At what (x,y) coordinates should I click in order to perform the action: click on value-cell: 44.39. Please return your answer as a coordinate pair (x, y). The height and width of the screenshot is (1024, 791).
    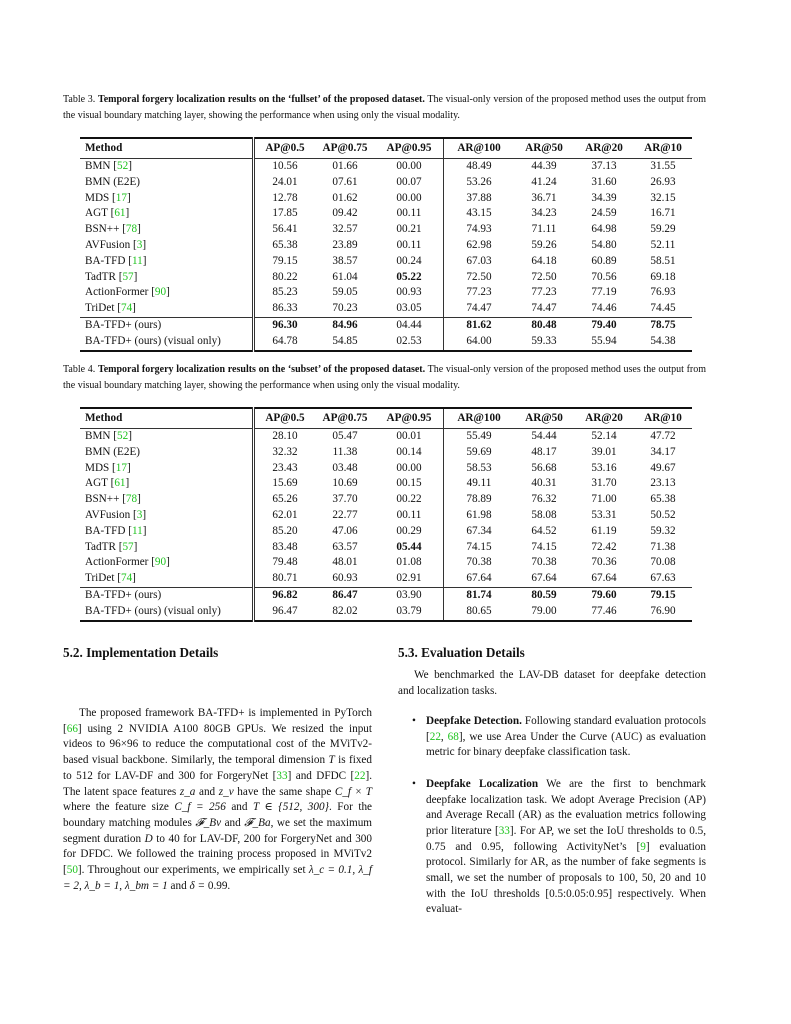
    Looking at the image, I should click on (544, 166).